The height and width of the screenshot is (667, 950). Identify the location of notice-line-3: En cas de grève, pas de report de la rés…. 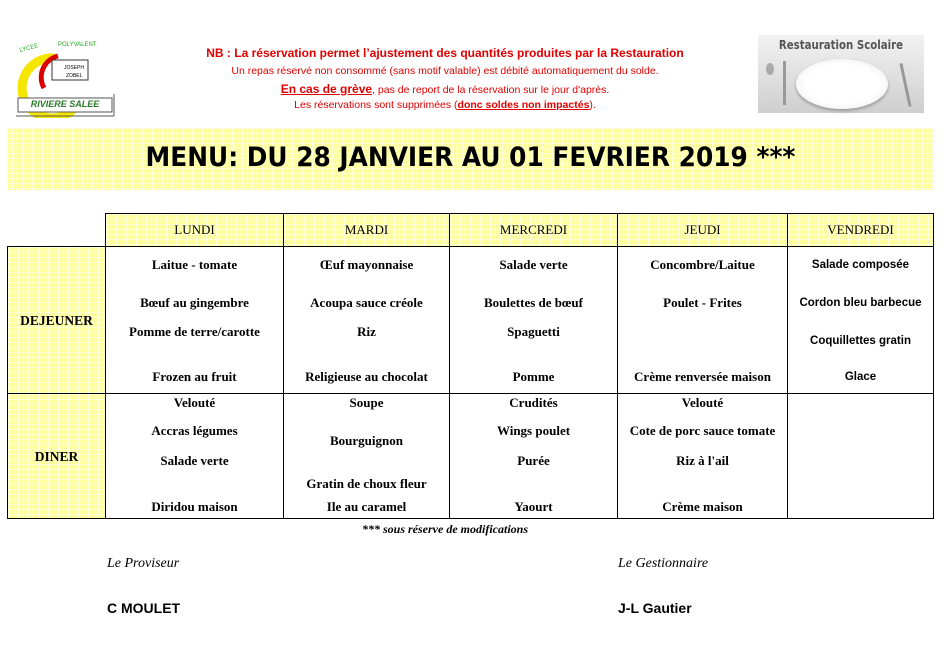
(445, 89).